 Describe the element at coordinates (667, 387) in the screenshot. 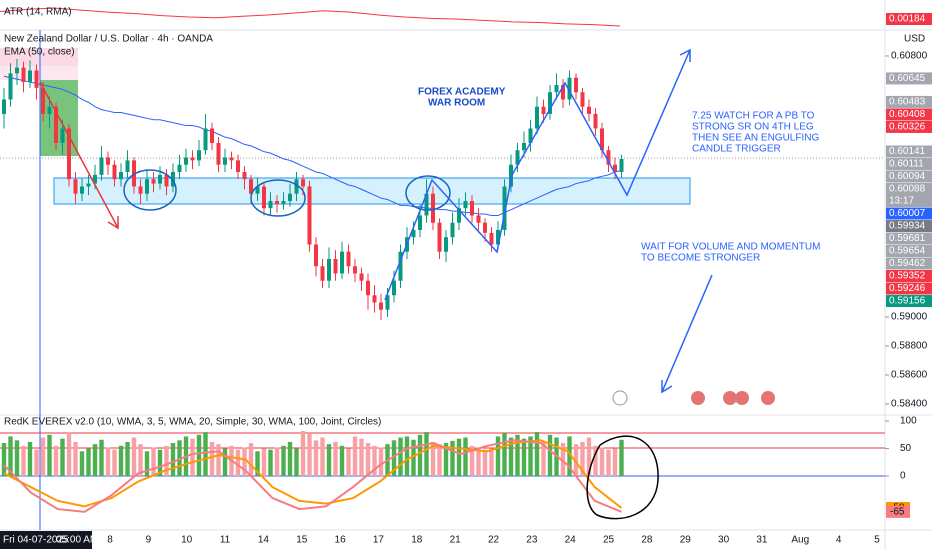

I see `arrow-head` at that location.